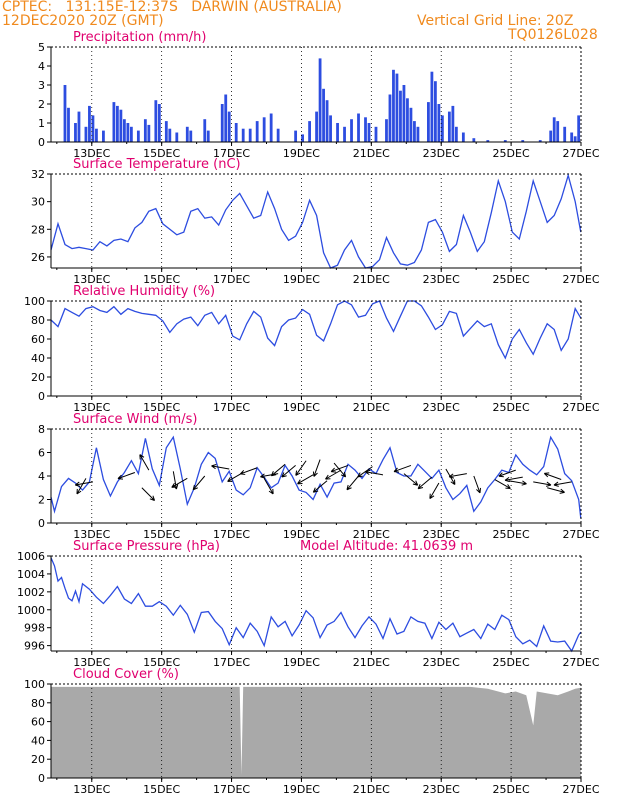 Image resolution: width=618 pixels, height=800 pixels. I want to click on precipitation-xtick-label-5: 23DEC, so click(441, 153).